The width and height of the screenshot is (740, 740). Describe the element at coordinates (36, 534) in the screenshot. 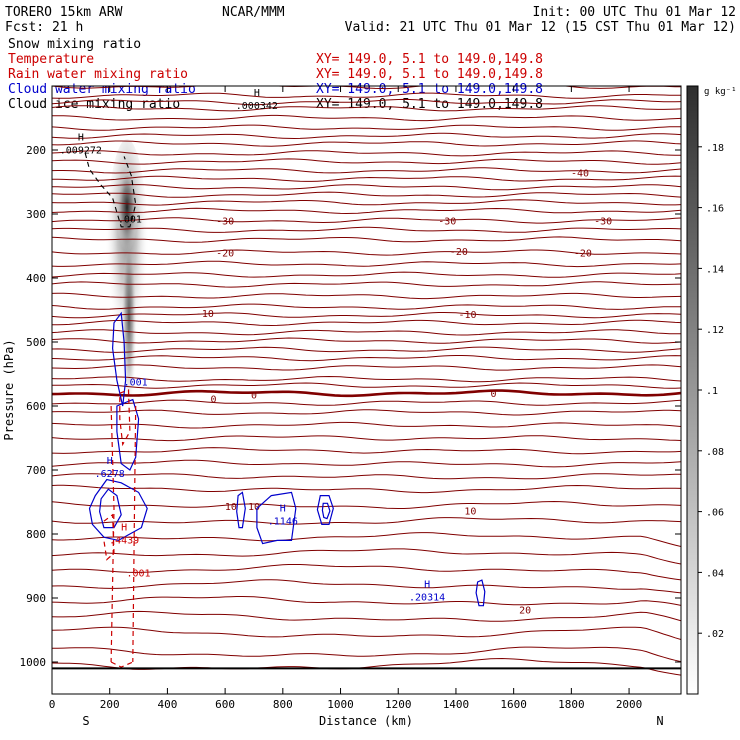

I see `y-tick-label: 800` at that location.